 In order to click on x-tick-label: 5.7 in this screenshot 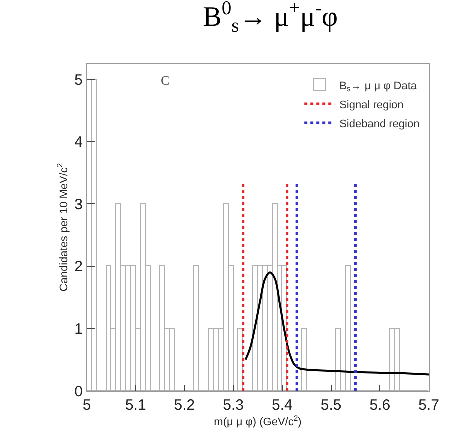, I will do `click(429, 405)`.